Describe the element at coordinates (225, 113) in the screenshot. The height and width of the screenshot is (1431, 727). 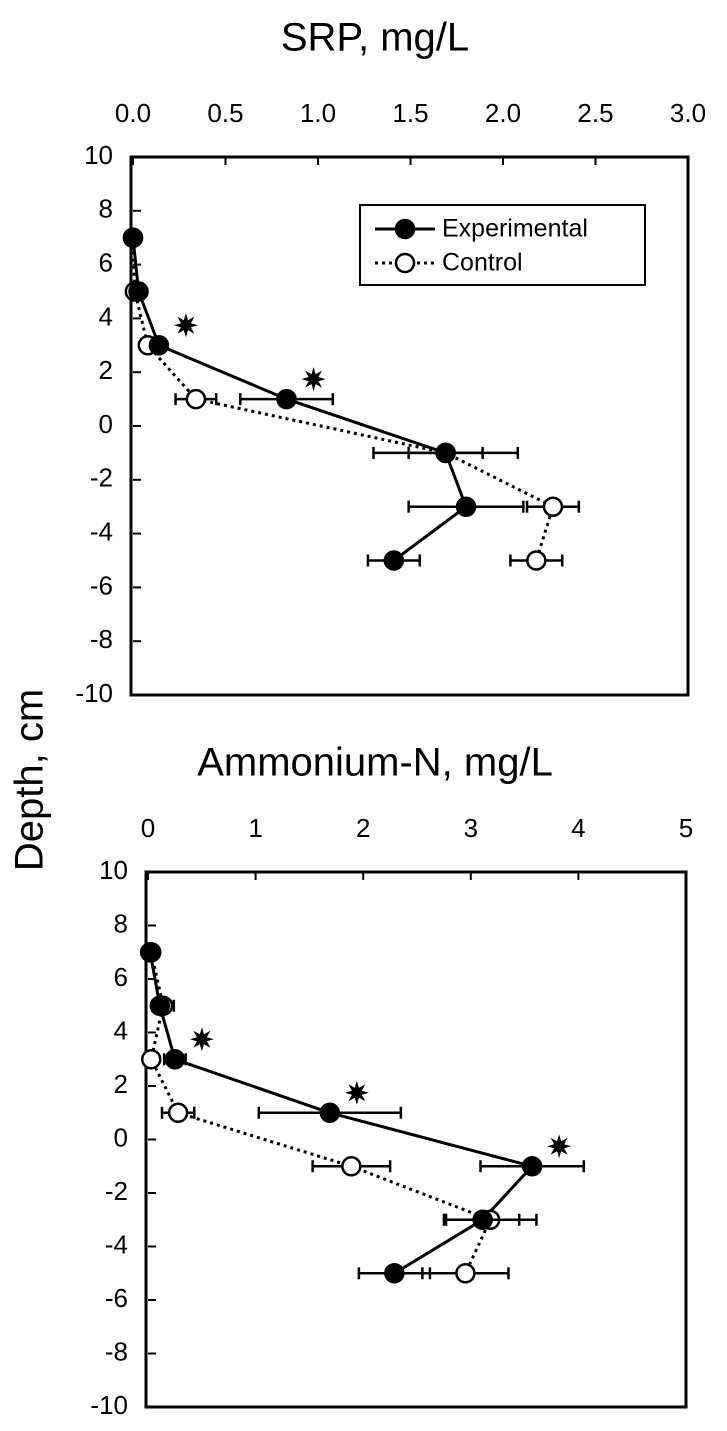
I see `x-tick-label: 0.5` at that location.